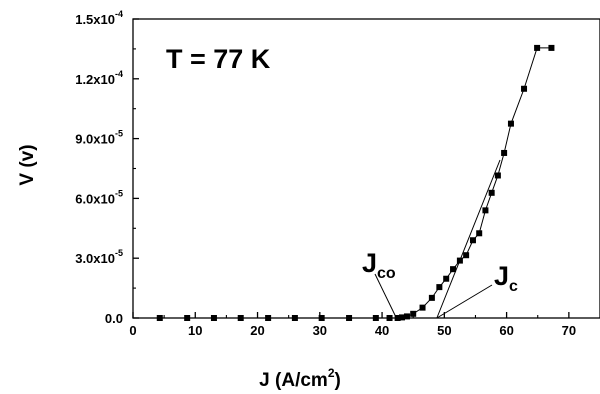  I want to click on y-tick-label: 9.0x10⁻⁵, so click(99, 138).